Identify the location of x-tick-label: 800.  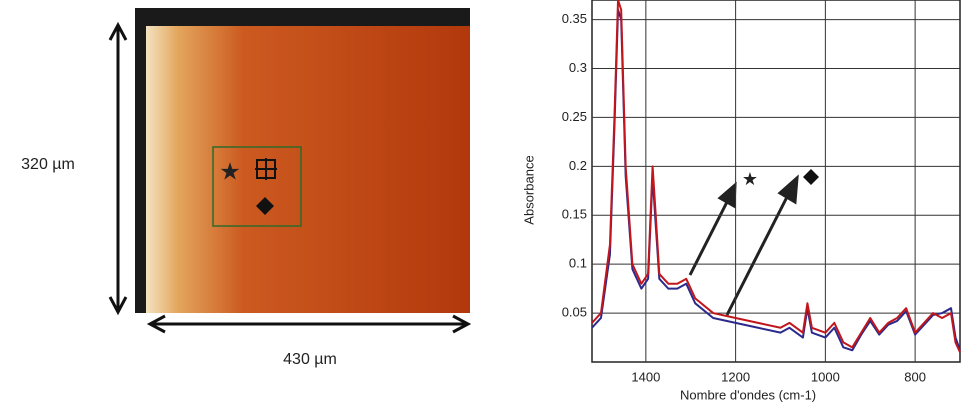
(915, 376).